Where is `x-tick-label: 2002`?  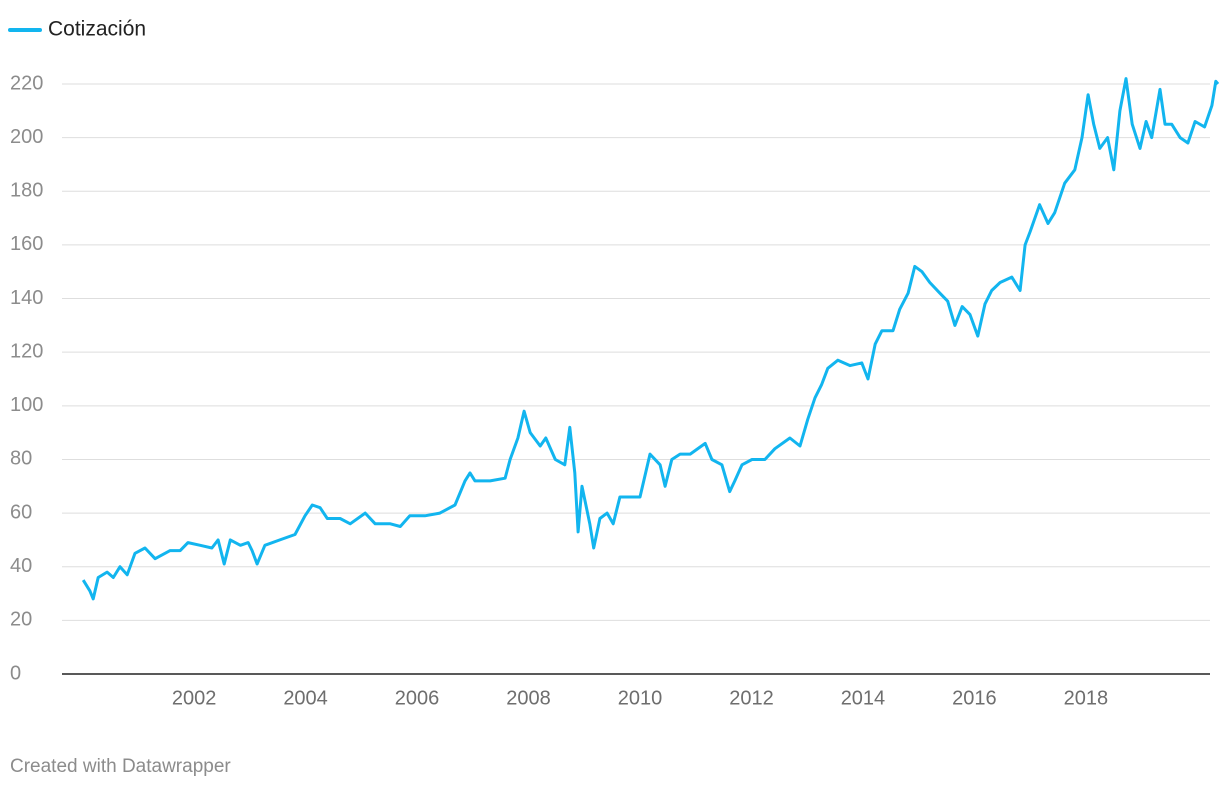
x-tick-label: 2002 is located at coordinates (194, 698).